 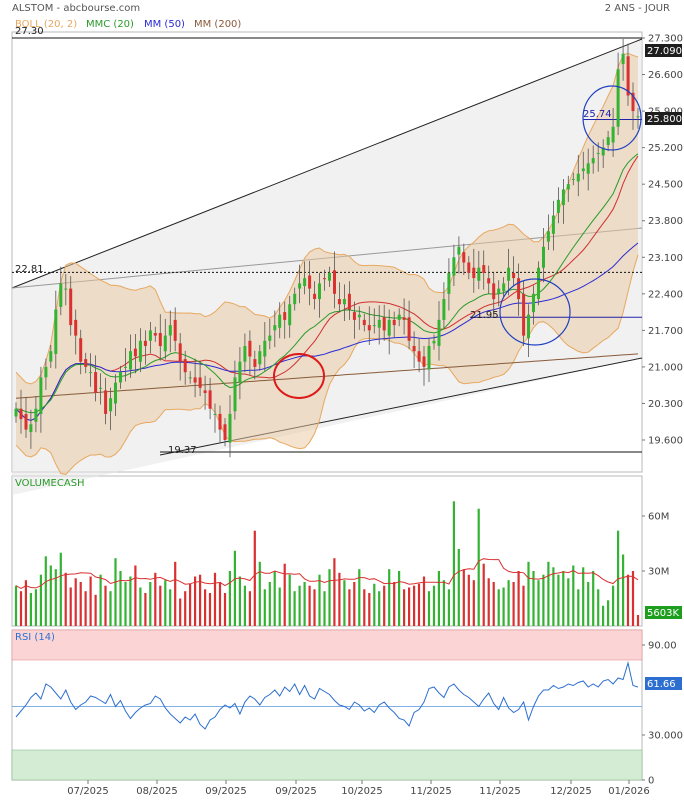 I want to click on volume-tick-label: 60M, so click(x=658, y=517).